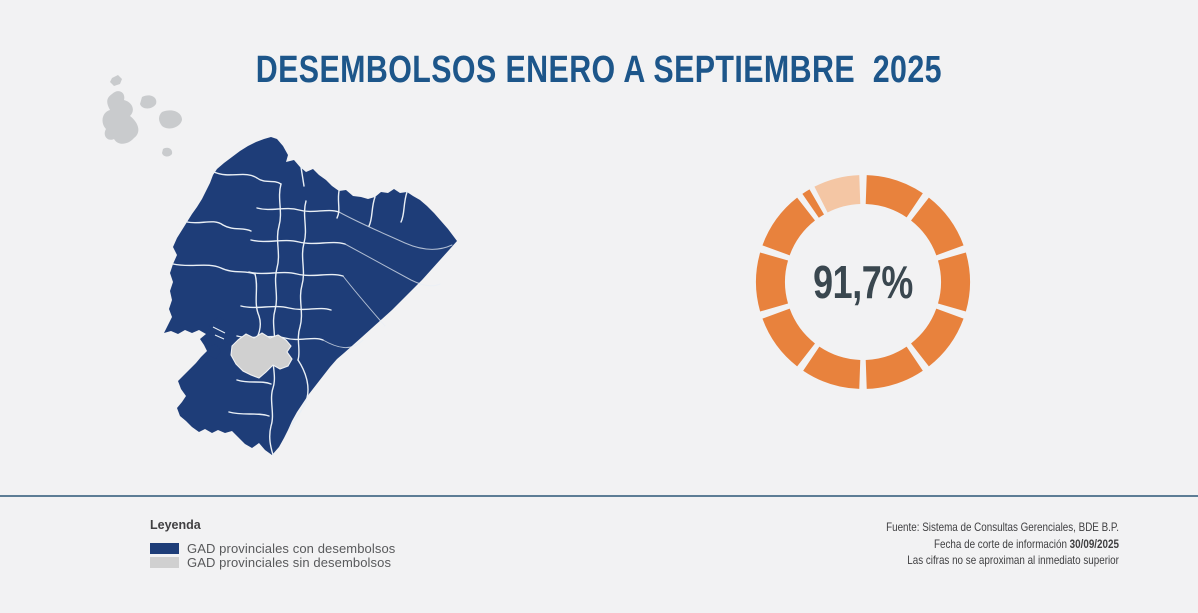  What do you see at coordinates (599, 496) in the screenshot?
I see `footer-divider` at bounding box center [599, 496].